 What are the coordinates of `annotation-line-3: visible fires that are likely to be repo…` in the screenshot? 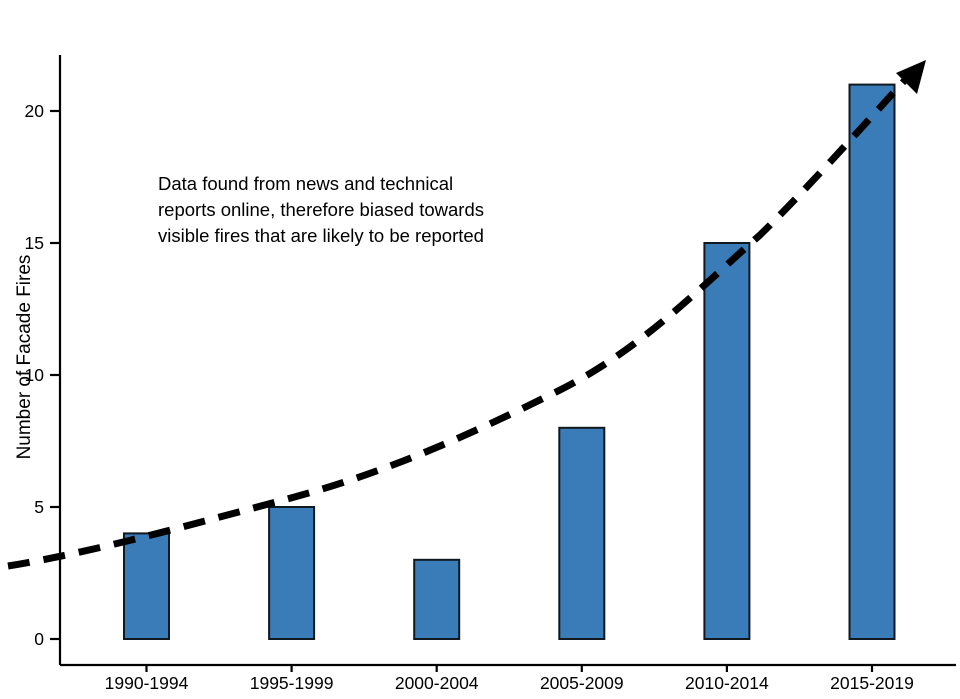 It's located at (321, 235).